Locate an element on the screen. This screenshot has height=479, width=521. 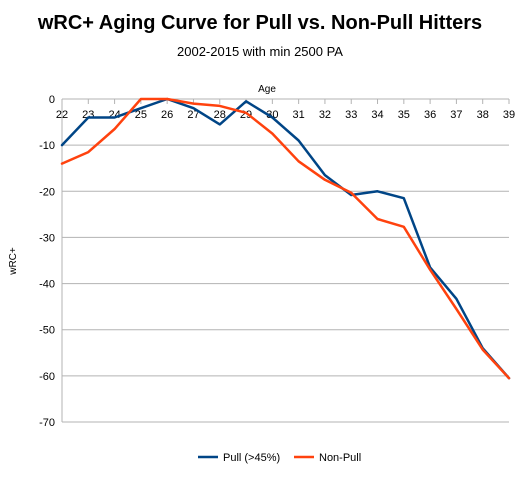
y-tick-label: -40 is located at coordinates (47, 285).